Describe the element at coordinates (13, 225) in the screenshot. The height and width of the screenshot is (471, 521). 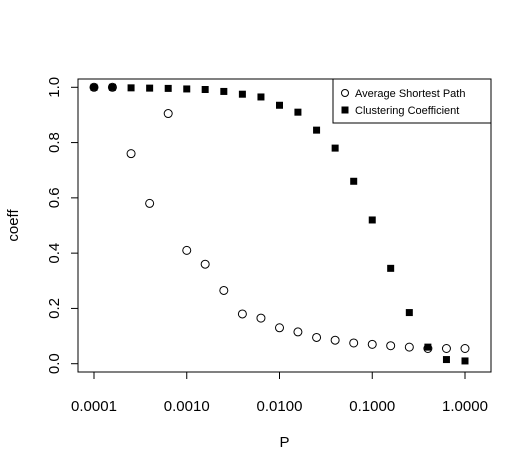
I see `y-axis-label: coeff` at that location.